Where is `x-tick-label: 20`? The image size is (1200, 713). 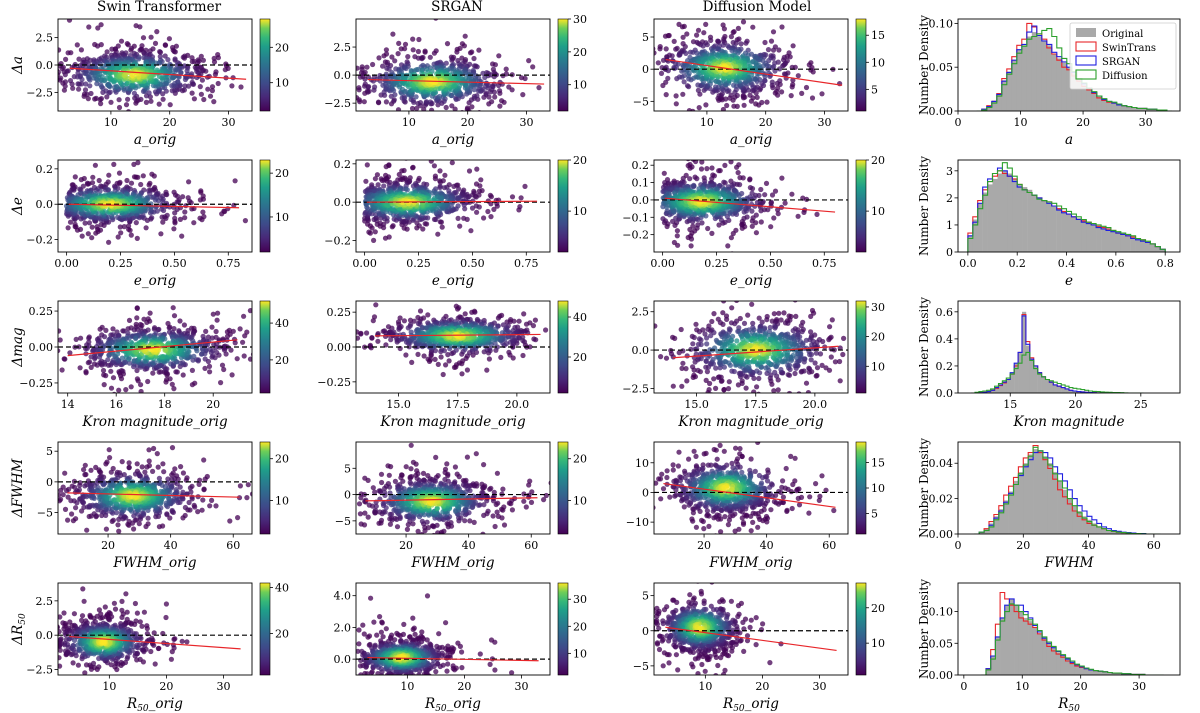 x-tick-label: 20 is located at coordinates (766, 122).